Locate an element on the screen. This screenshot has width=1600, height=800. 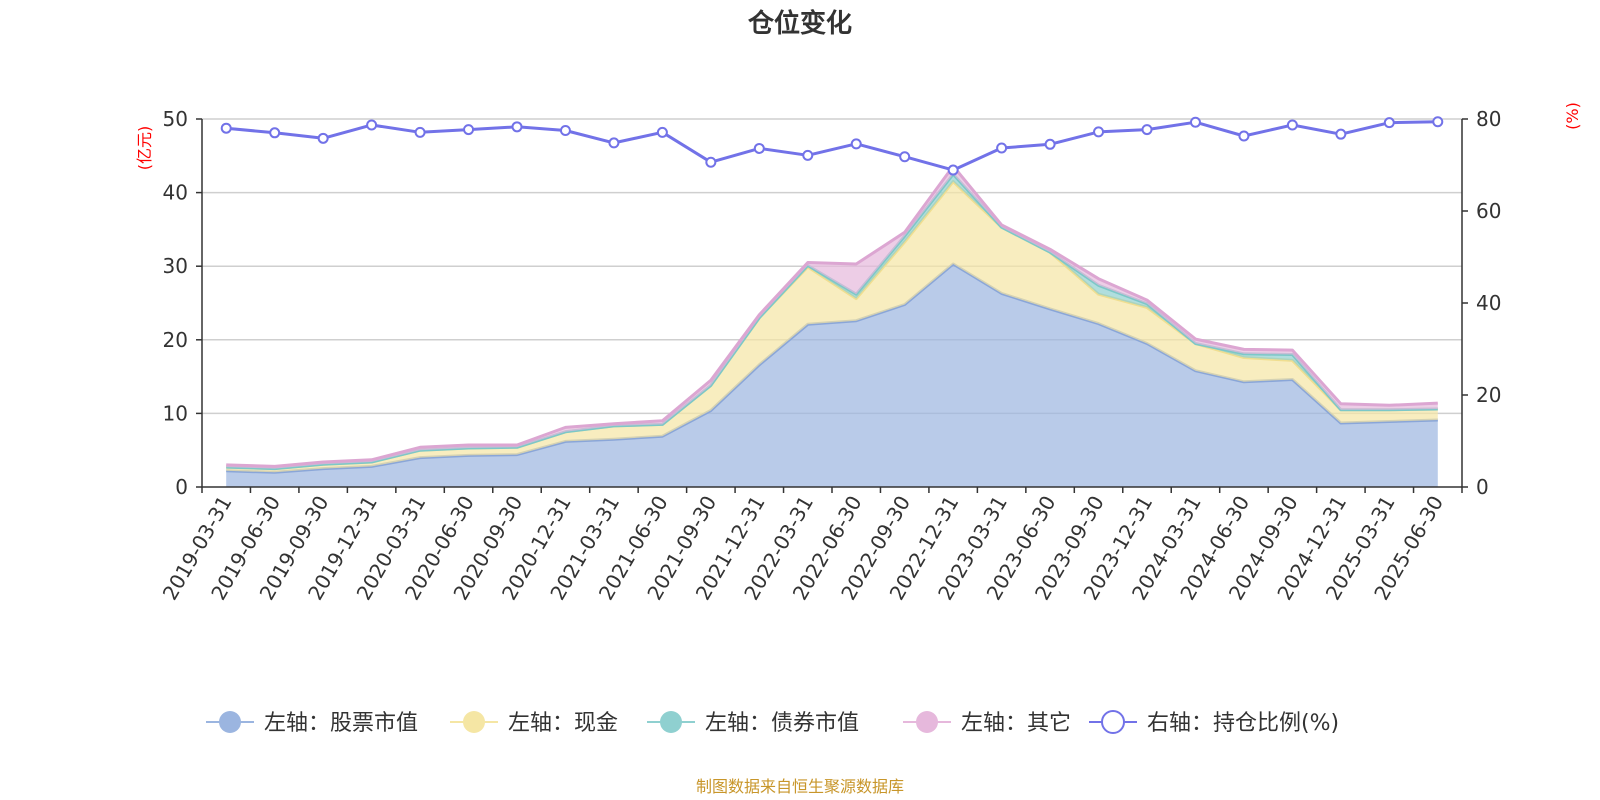
legend: 左轴：股票市值 左轴：现金 左轴：债券市值 左轴：其它 右轴：持仓比例(%) is located at coordinates (772, 723).